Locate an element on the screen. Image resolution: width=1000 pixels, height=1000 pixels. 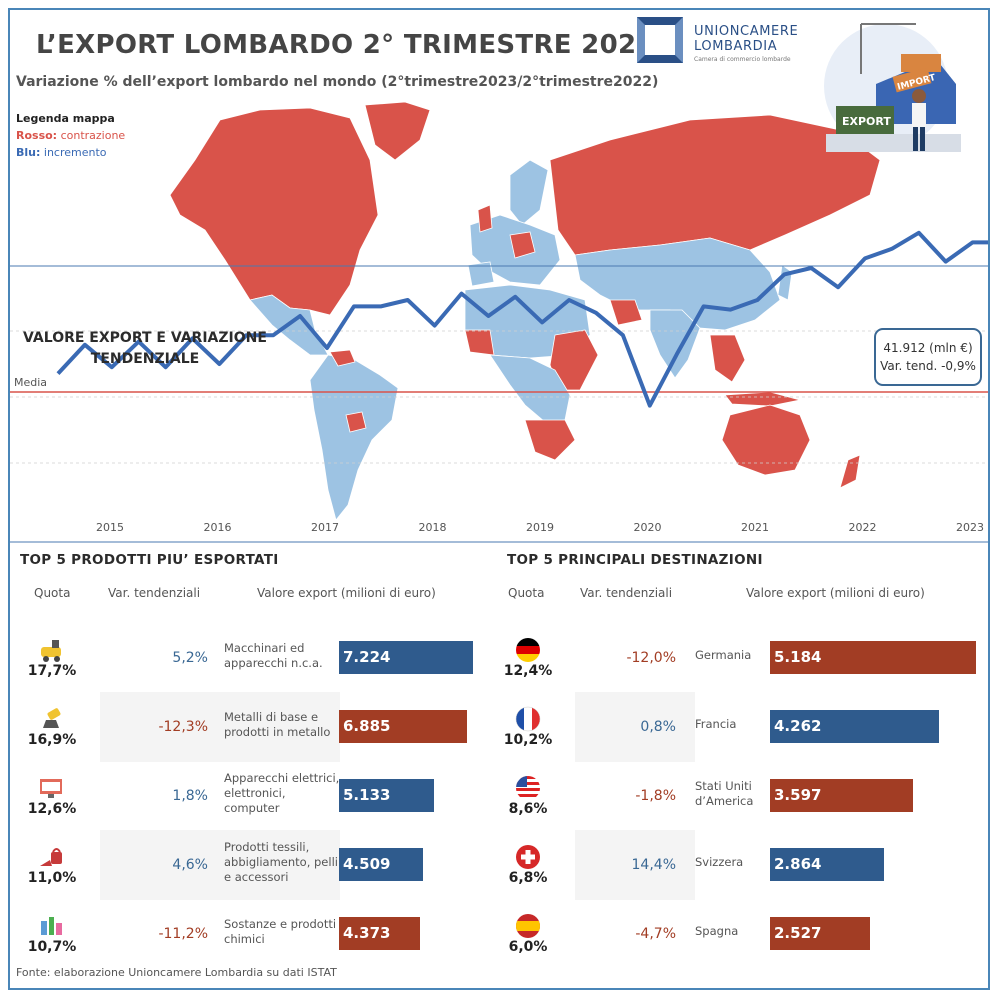
legend-blue-text: incremento is located at coordinates (73, 152).